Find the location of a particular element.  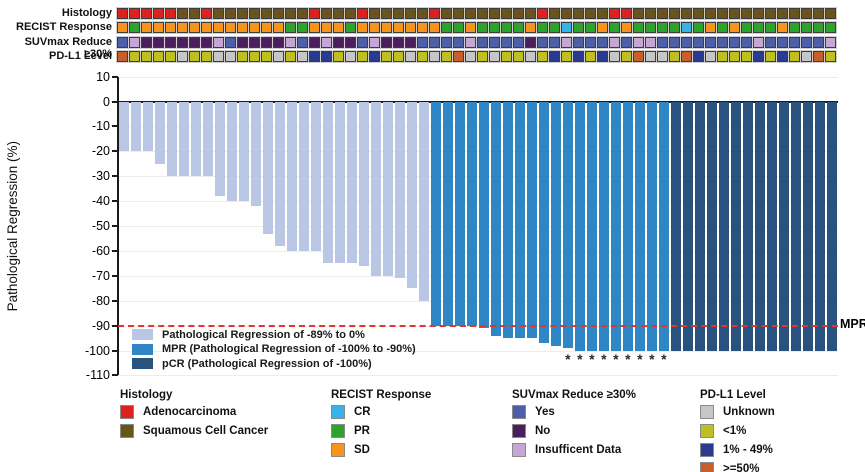

mpr-reference-label: MPR is located at coordinates (852, 324).